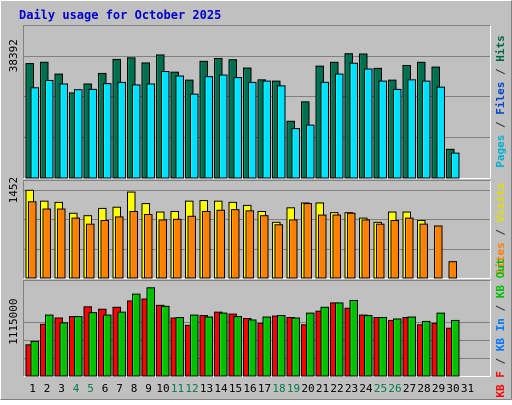  I want to click on legend-entry: KB F, so click(500, 384).